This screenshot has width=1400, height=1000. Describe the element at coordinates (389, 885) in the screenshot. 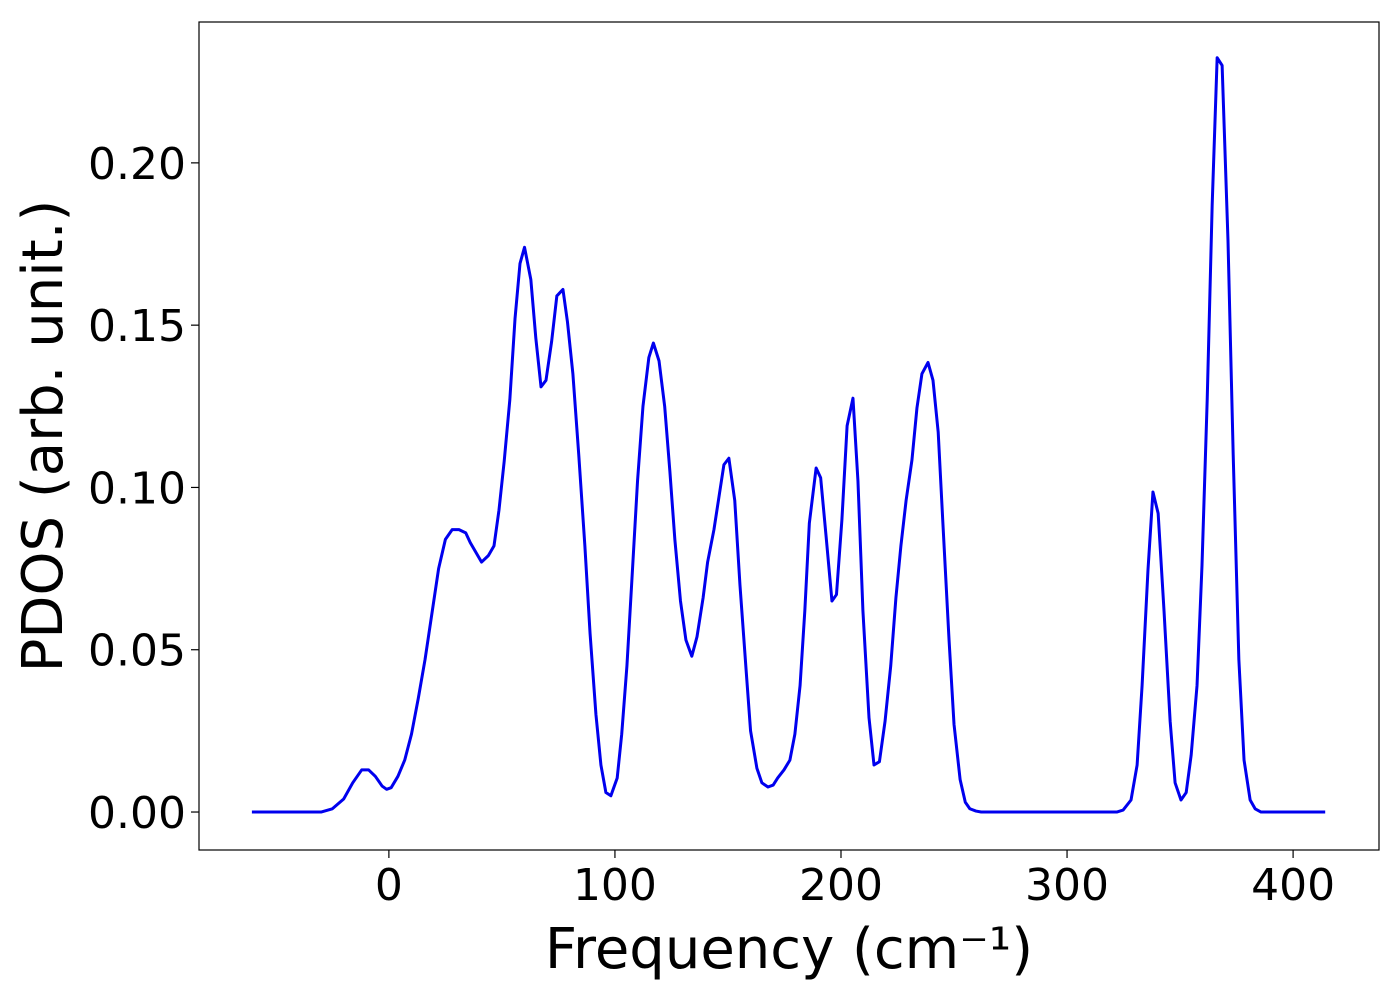

I see `x-tick-label: 0` at that location.